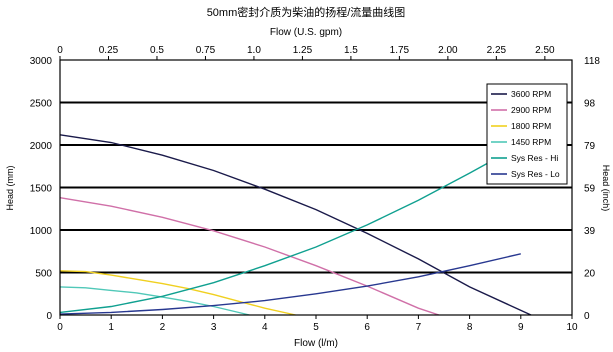 The width and height of the screenshot is (613, 352). Describe the element at coordinates (109, 50) in the screenshot. I see `x2-tick-label: 0.25` at that location.